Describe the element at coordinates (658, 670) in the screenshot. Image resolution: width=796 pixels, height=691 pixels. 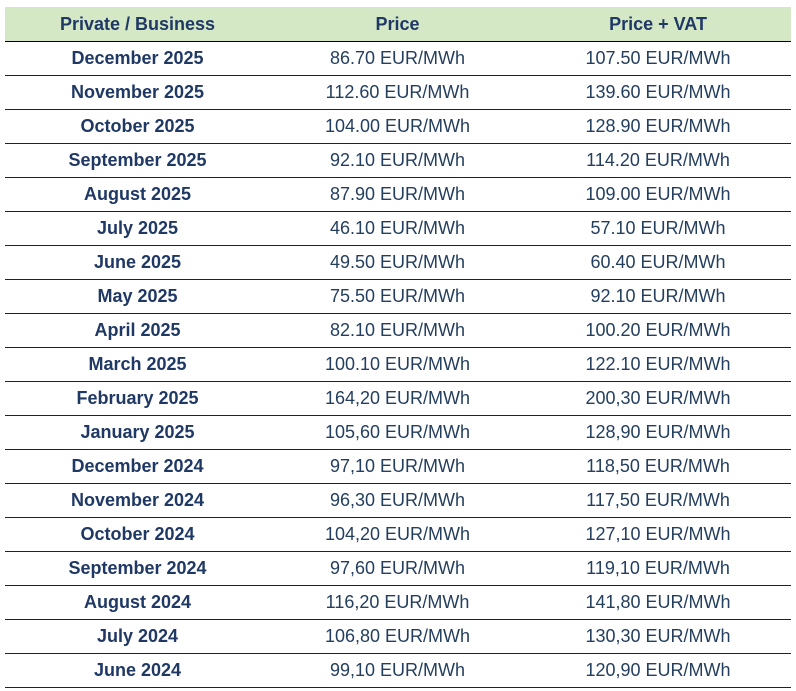
I see `price-cell: 120,90 EUR/MWh` at that location.